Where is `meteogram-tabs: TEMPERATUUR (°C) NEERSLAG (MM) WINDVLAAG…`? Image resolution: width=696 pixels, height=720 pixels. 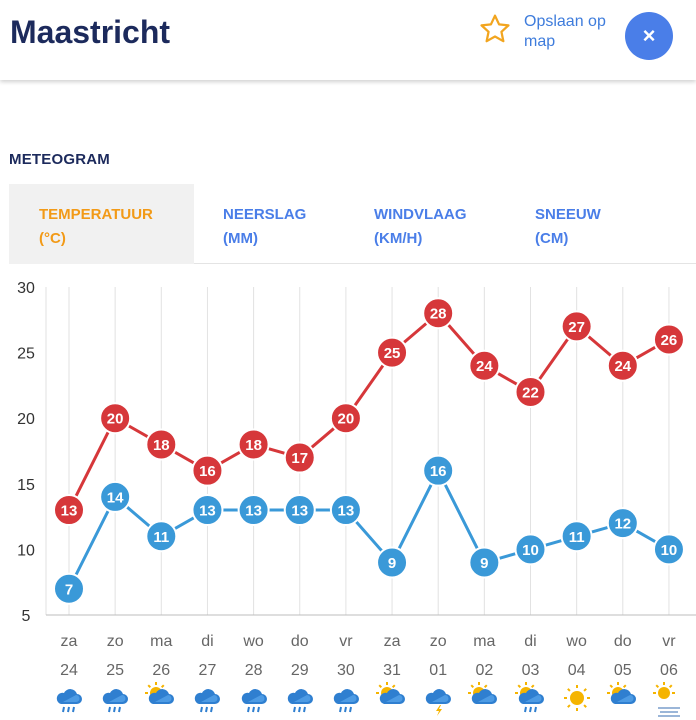 meteogram-tabs: TEMPERATUUR (°C) NEERSLAG (MM) WINDVLAAG… is located at coordinates (352, 224).